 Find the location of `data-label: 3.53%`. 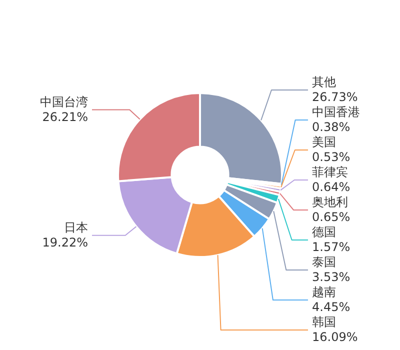

data-label: 3.53% is located at coordinates (331, 277).